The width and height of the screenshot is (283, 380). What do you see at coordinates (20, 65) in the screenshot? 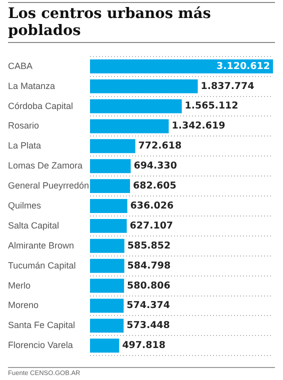
I see `y-tick-label: CABA` at bounding box center [20, 65].